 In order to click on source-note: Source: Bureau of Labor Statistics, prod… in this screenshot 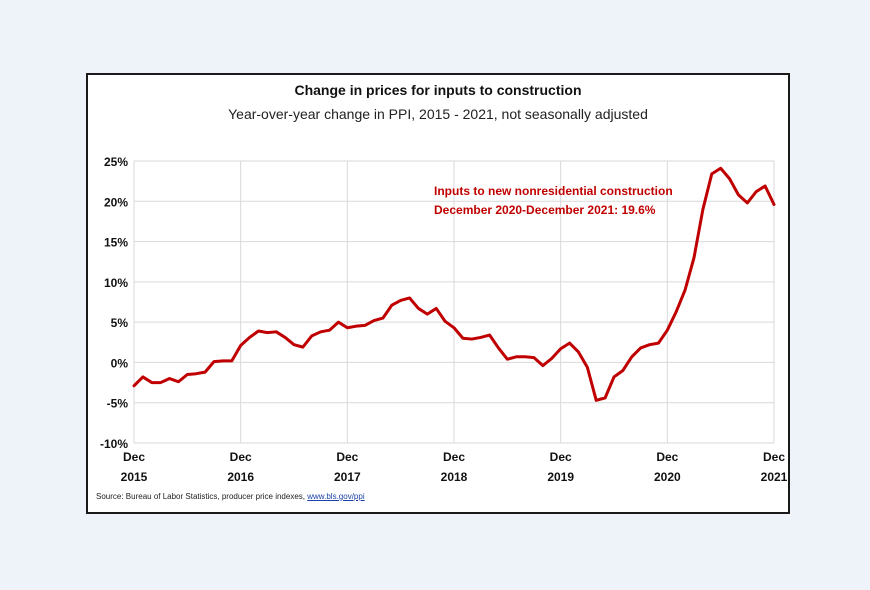, I will do `click(230, 496)`.